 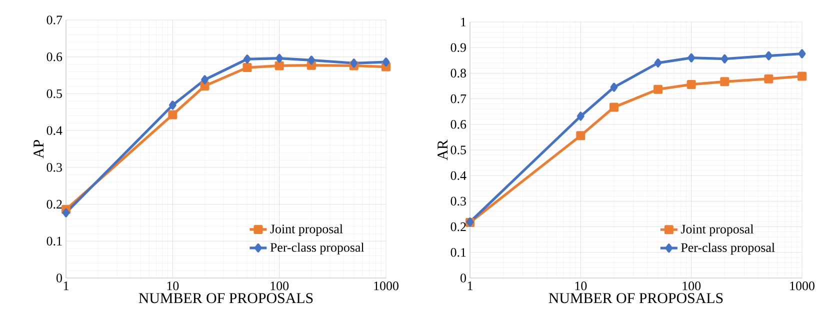 What do you see at coordinates (458, 73) in the screenshot?
I see `y-tick-label: 0.8` at bounding box center [458, 73].